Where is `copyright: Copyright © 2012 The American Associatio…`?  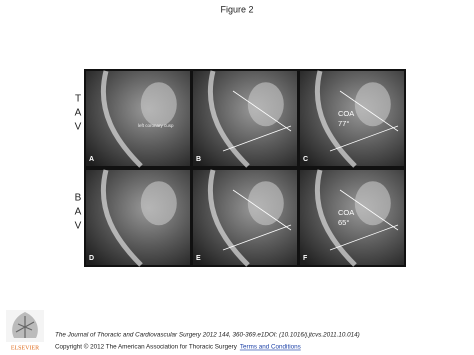
copyright: Copyright © 2012 The American Associatio… is located at coordinates (146, 347).